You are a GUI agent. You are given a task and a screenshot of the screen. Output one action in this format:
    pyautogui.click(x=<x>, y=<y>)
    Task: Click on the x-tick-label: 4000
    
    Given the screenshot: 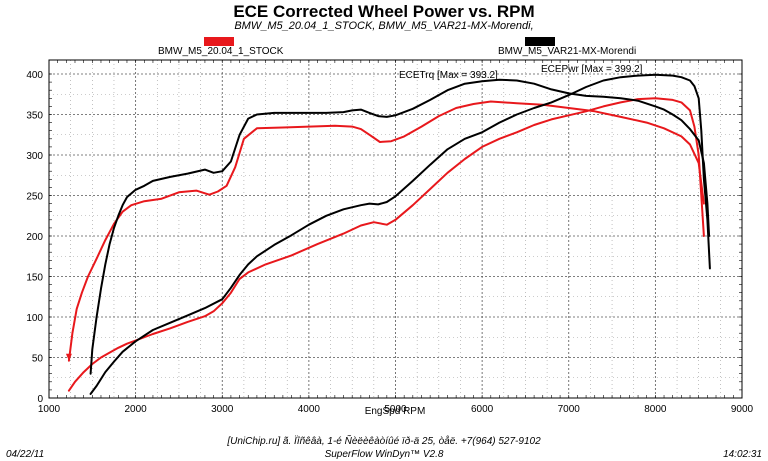 What is the action you would take?
    pyautogui.click(x=309, y=409)
    